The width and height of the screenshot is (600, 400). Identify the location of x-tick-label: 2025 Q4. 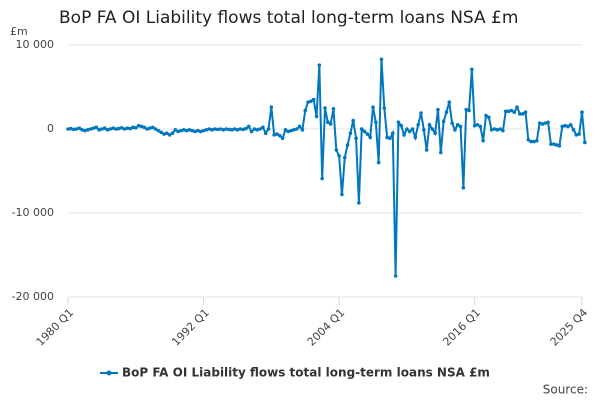
(569, 327).